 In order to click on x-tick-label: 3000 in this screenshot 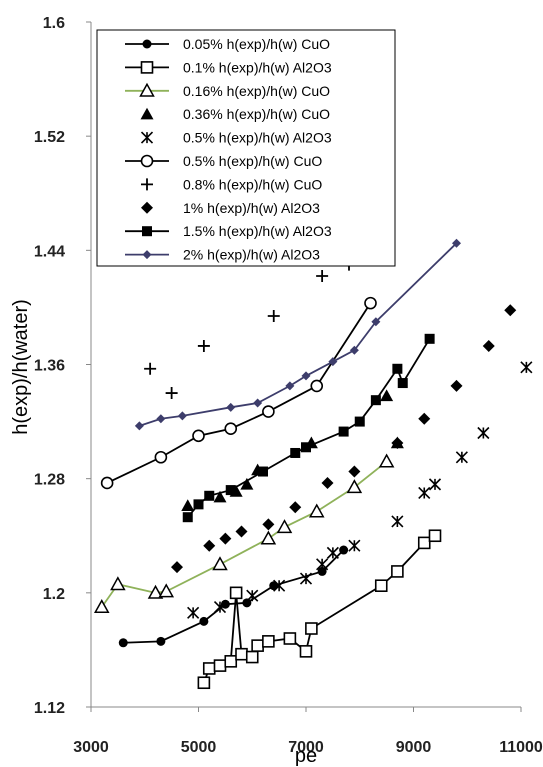, I will do `click(91, 747)`.